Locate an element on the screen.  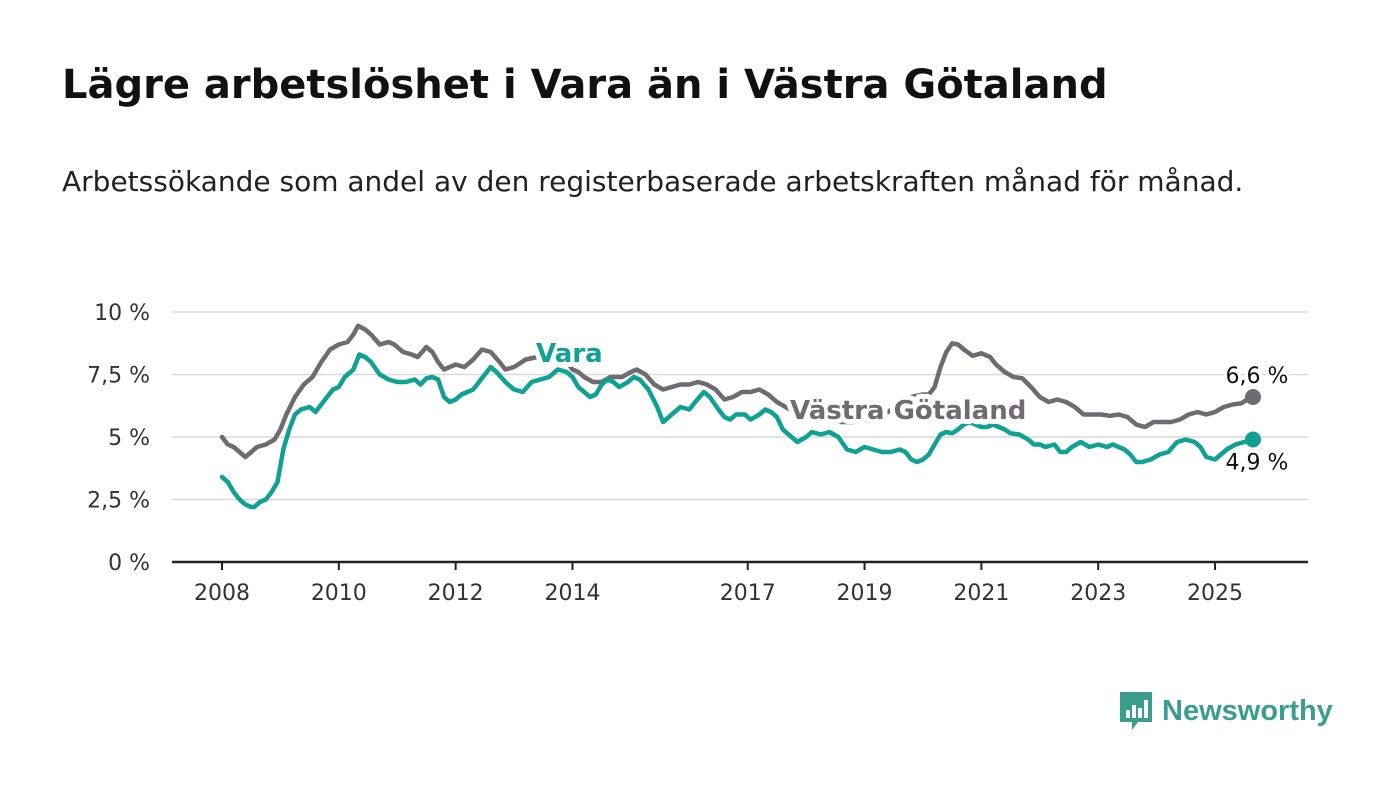
end-value-label: 4,9 % is located at coordinates (1257, 463).